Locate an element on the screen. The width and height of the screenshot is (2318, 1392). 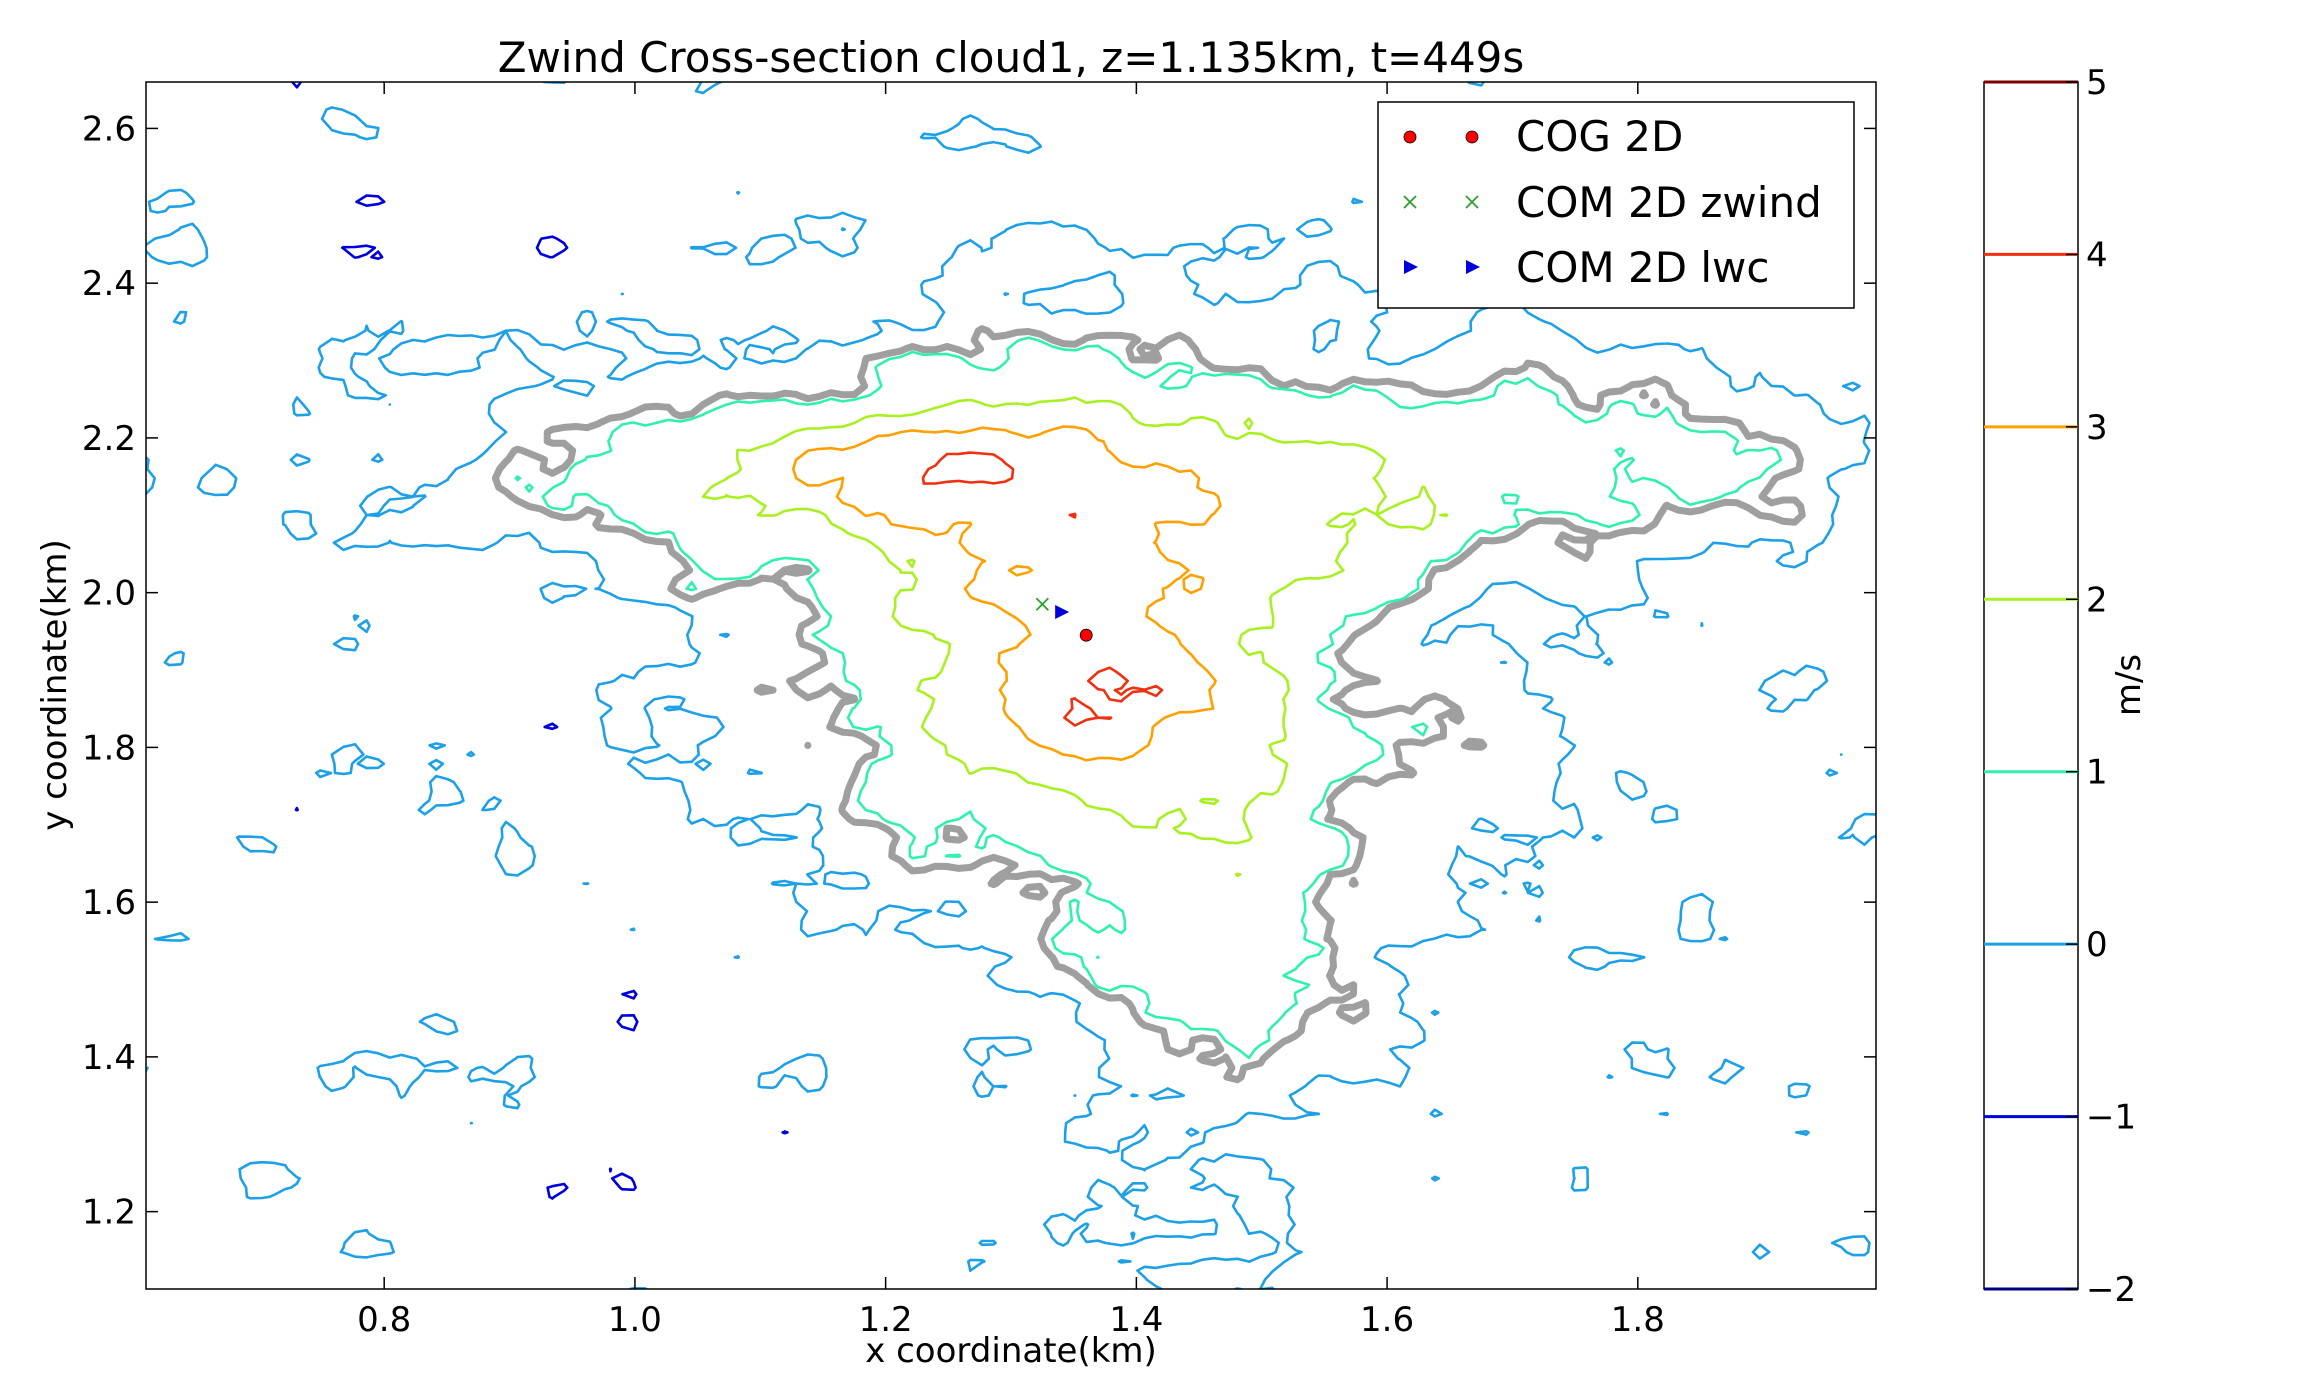
y-tick-label: 2.0 is located at coordinates (109, 594).